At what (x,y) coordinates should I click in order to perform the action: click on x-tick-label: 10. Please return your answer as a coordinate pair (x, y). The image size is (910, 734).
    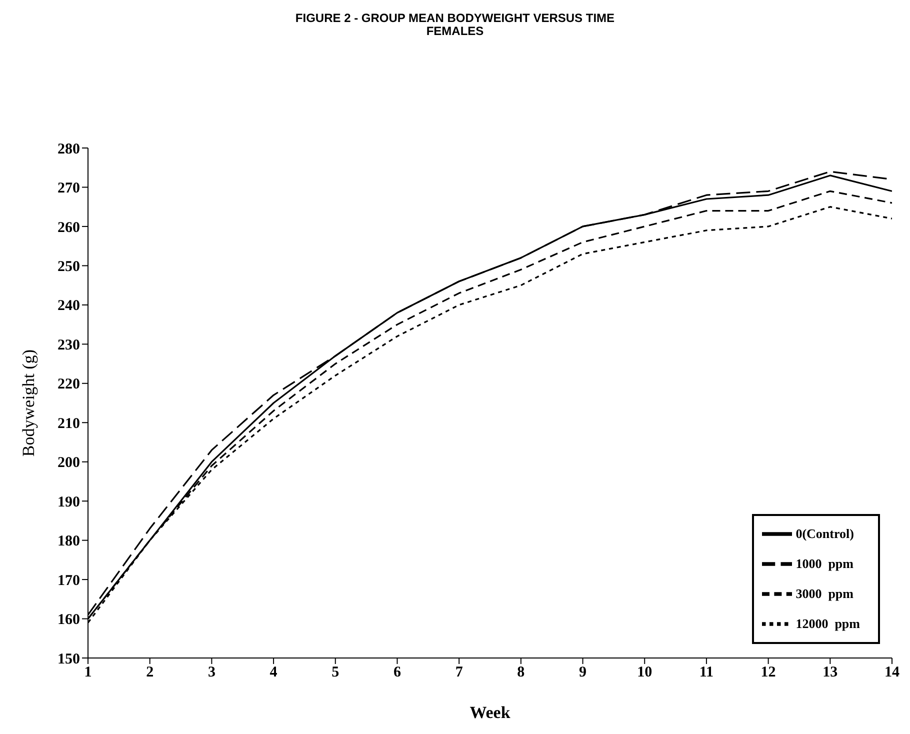
    Looking at the image, I should click on (644, 672).